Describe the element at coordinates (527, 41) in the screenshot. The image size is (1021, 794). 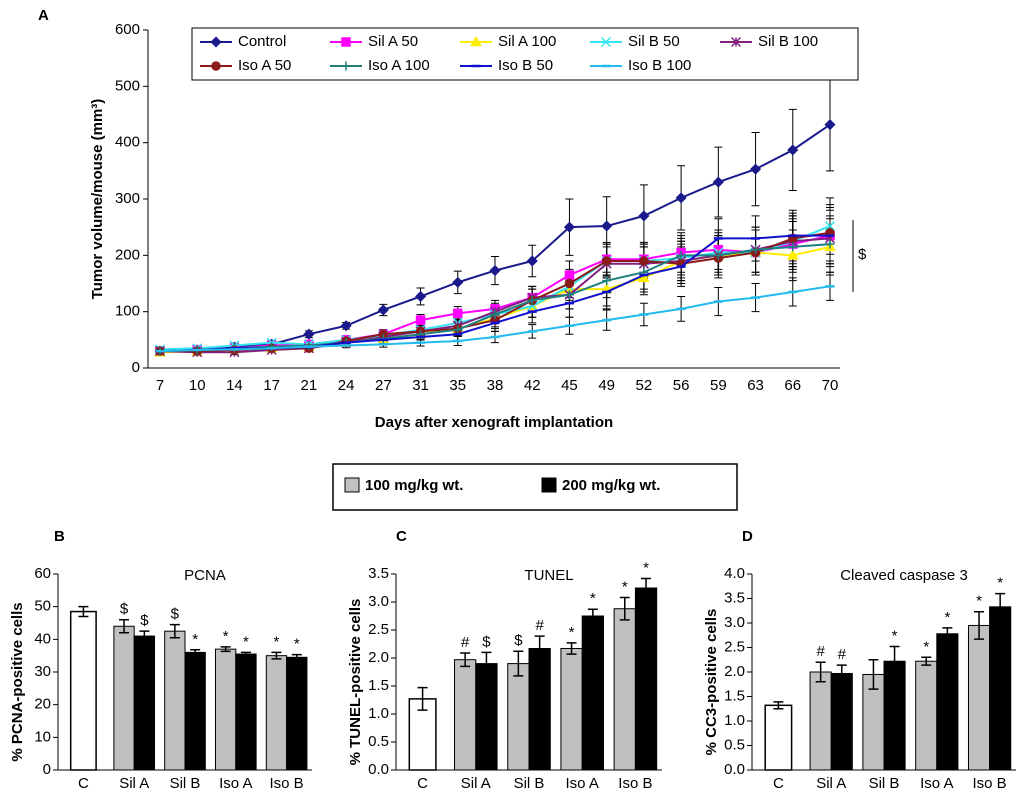
I see `legend-label: Sil A 100` at that location.